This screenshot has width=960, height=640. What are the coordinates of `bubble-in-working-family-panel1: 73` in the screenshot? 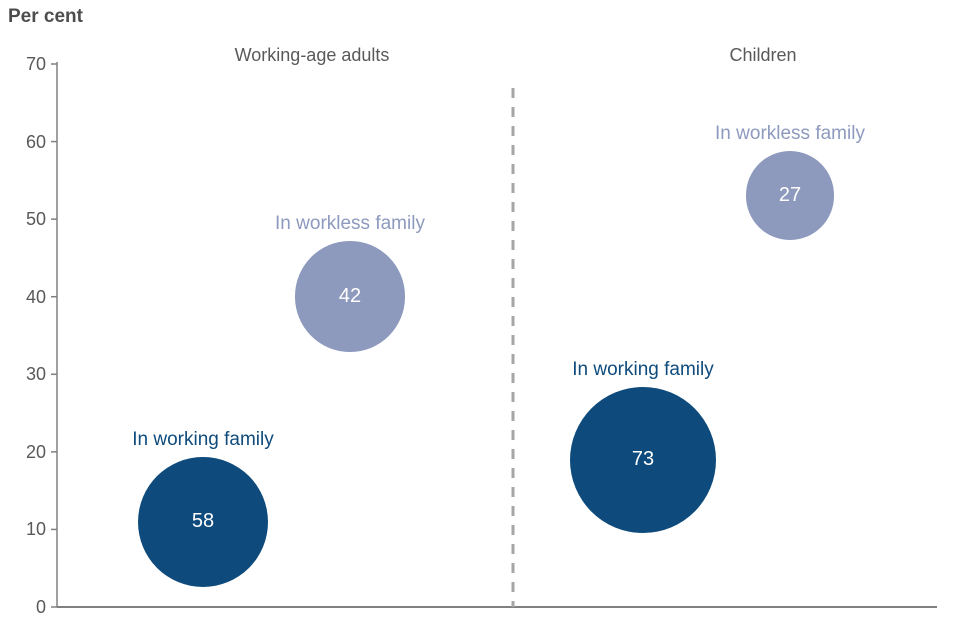 It's located at (643, 459).